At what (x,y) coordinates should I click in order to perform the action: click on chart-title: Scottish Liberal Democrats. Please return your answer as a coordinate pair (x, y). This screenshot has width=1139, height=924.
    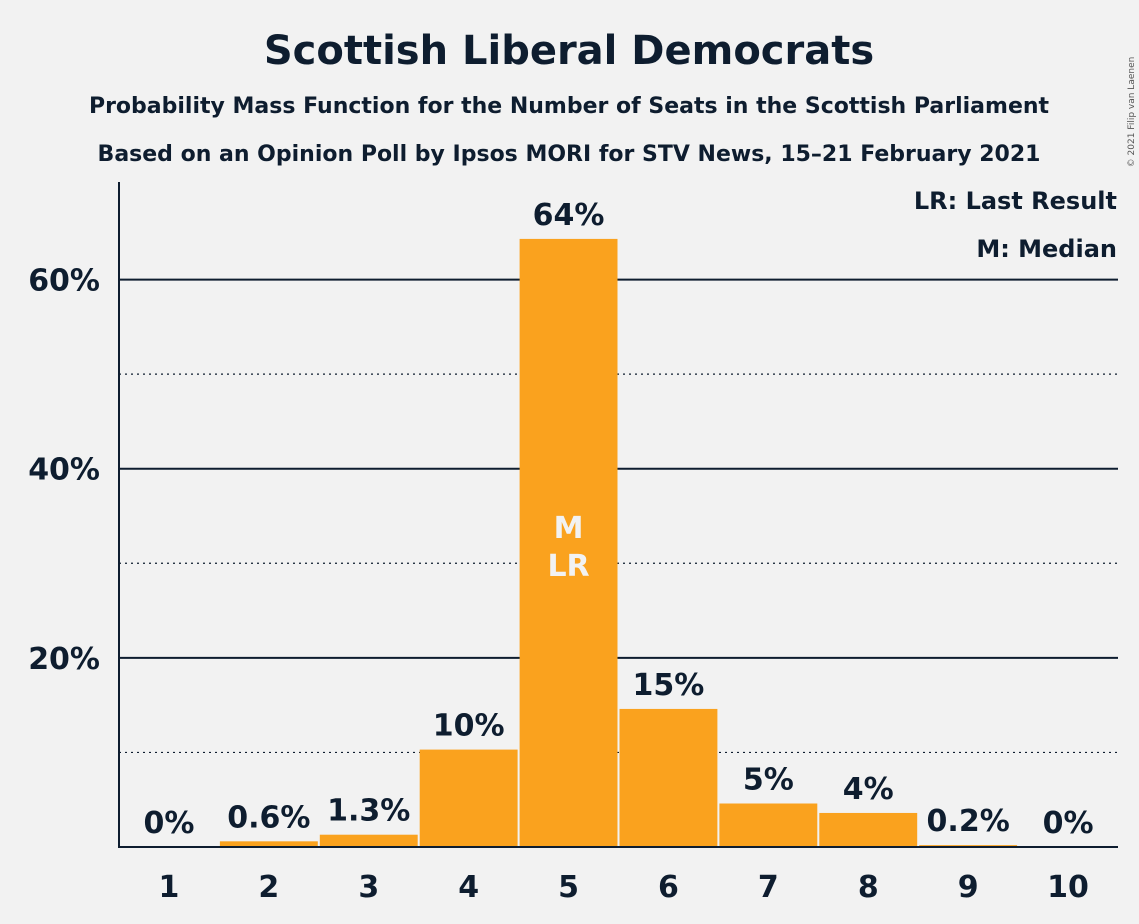
    Looking at the image, I should click on (569, 51).